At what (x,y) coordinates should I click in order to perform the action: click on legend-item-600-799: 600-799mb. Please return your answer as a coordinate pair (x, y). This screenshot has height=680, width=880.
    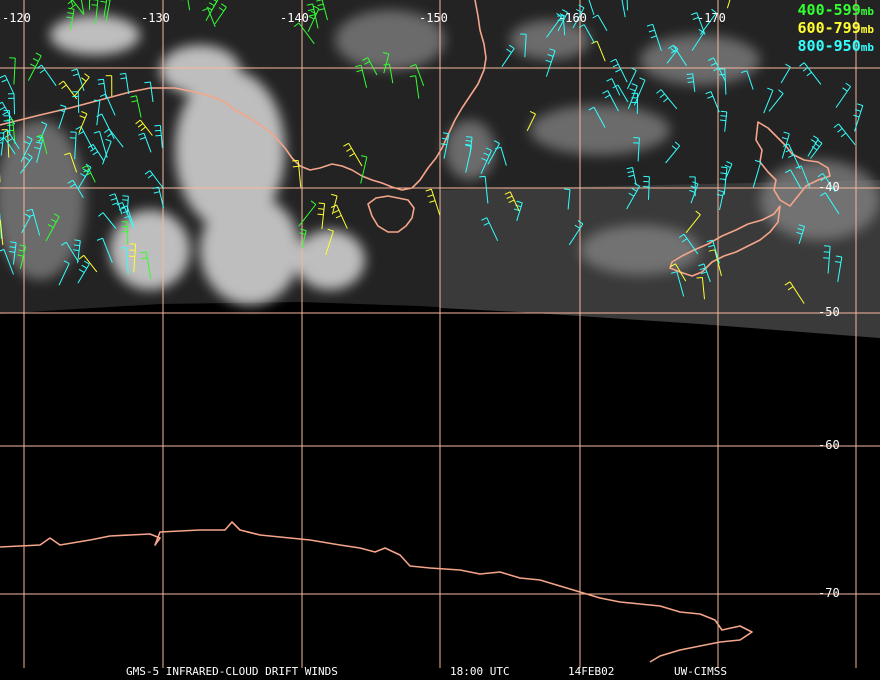
    Looking at the image, I should click on (836, 29).